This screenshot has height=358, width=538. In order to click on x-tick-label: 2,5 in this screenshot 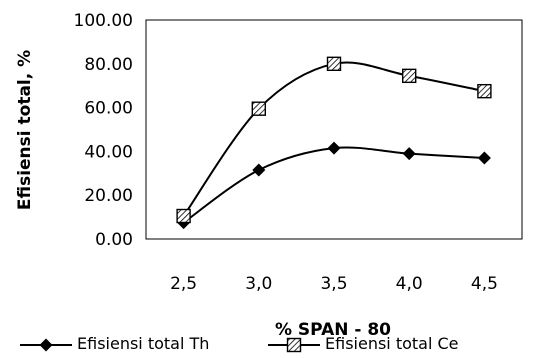, I will do `click(183, 284)`.